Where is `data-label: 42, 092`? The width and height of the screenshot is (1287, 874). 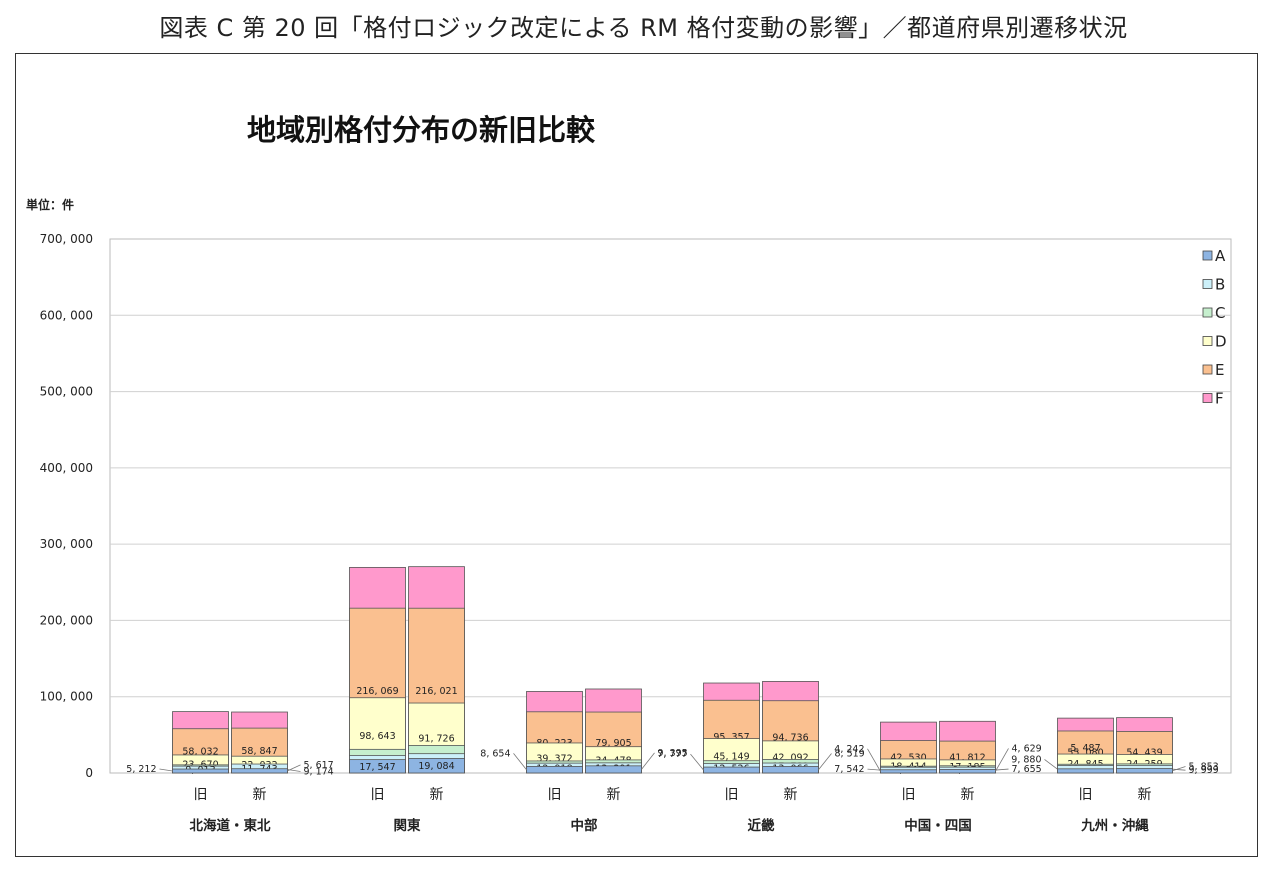
data-label: 42, 092 is located at coordinates (790, 757).